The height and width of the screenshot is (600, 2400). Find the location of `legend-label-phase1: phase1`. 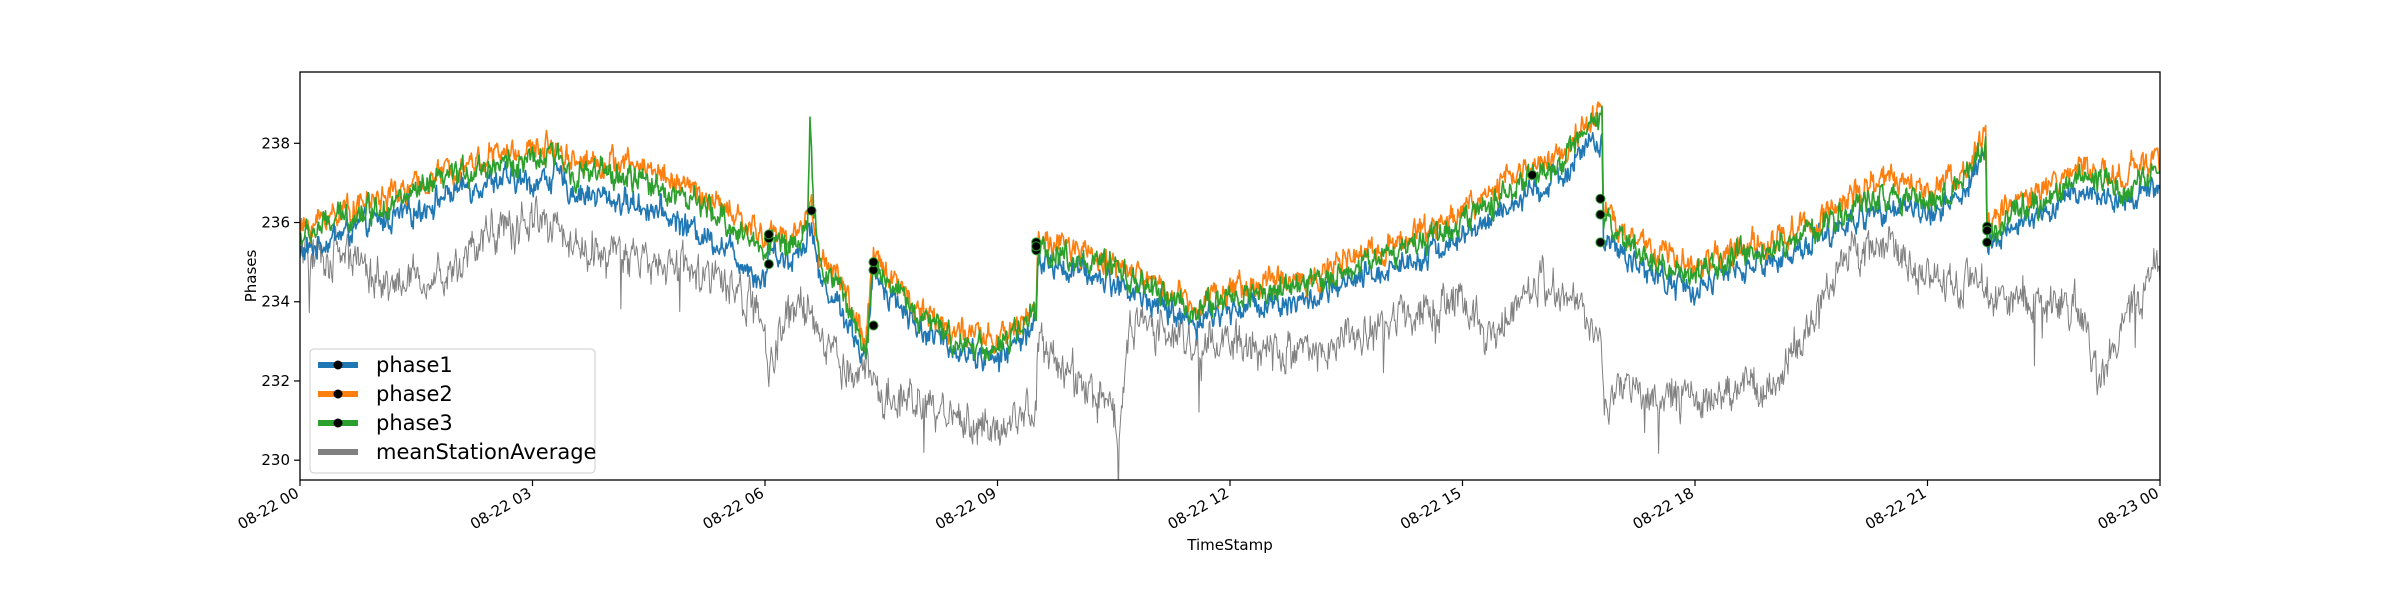

legend-label-phase1: phase1 is located at coordinates (414, 365).